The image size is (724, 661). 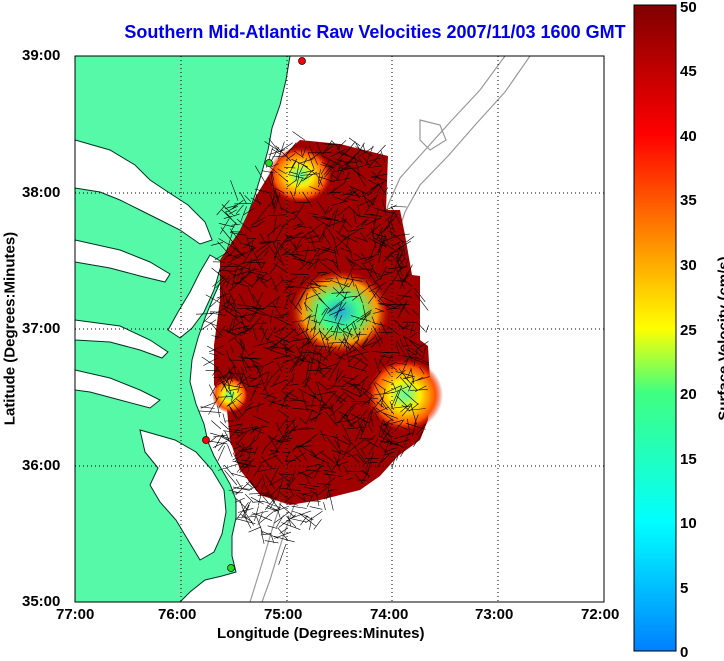 I want to click on colorbar-tick: 5, so click(x=684, y=588).